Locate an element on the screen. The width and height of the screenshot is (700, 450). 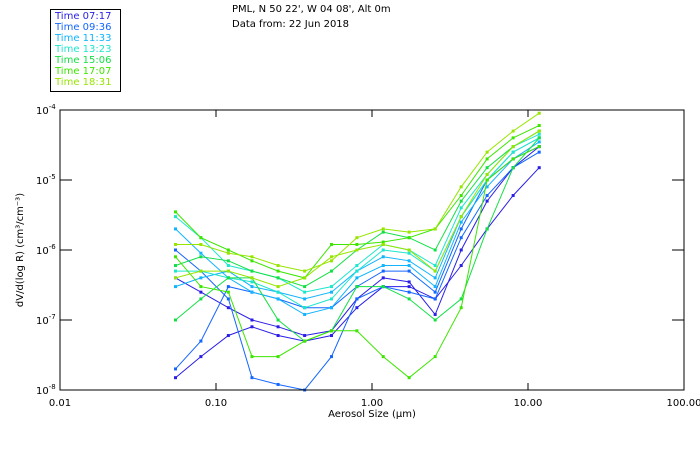
chart-title: PML, N 50 22', W 04 08', Alt 0m is located at coordinates (311, 9).